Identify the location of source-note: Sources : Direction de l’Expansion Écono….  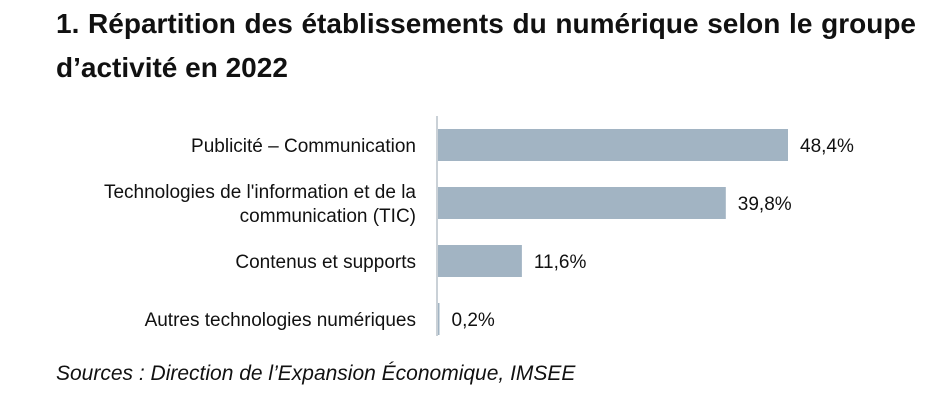
(316, 373).